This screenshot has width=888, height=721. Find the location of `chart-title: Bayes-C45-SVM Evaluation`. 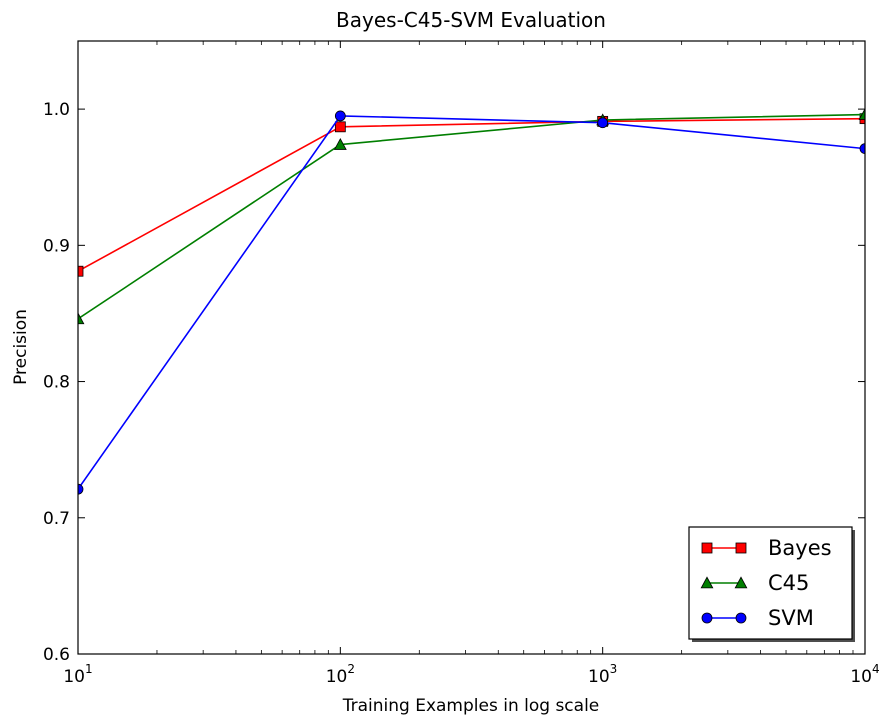

chart-title: Bayes-C45-SVM Evaluation is located at coordinates (471, 20).